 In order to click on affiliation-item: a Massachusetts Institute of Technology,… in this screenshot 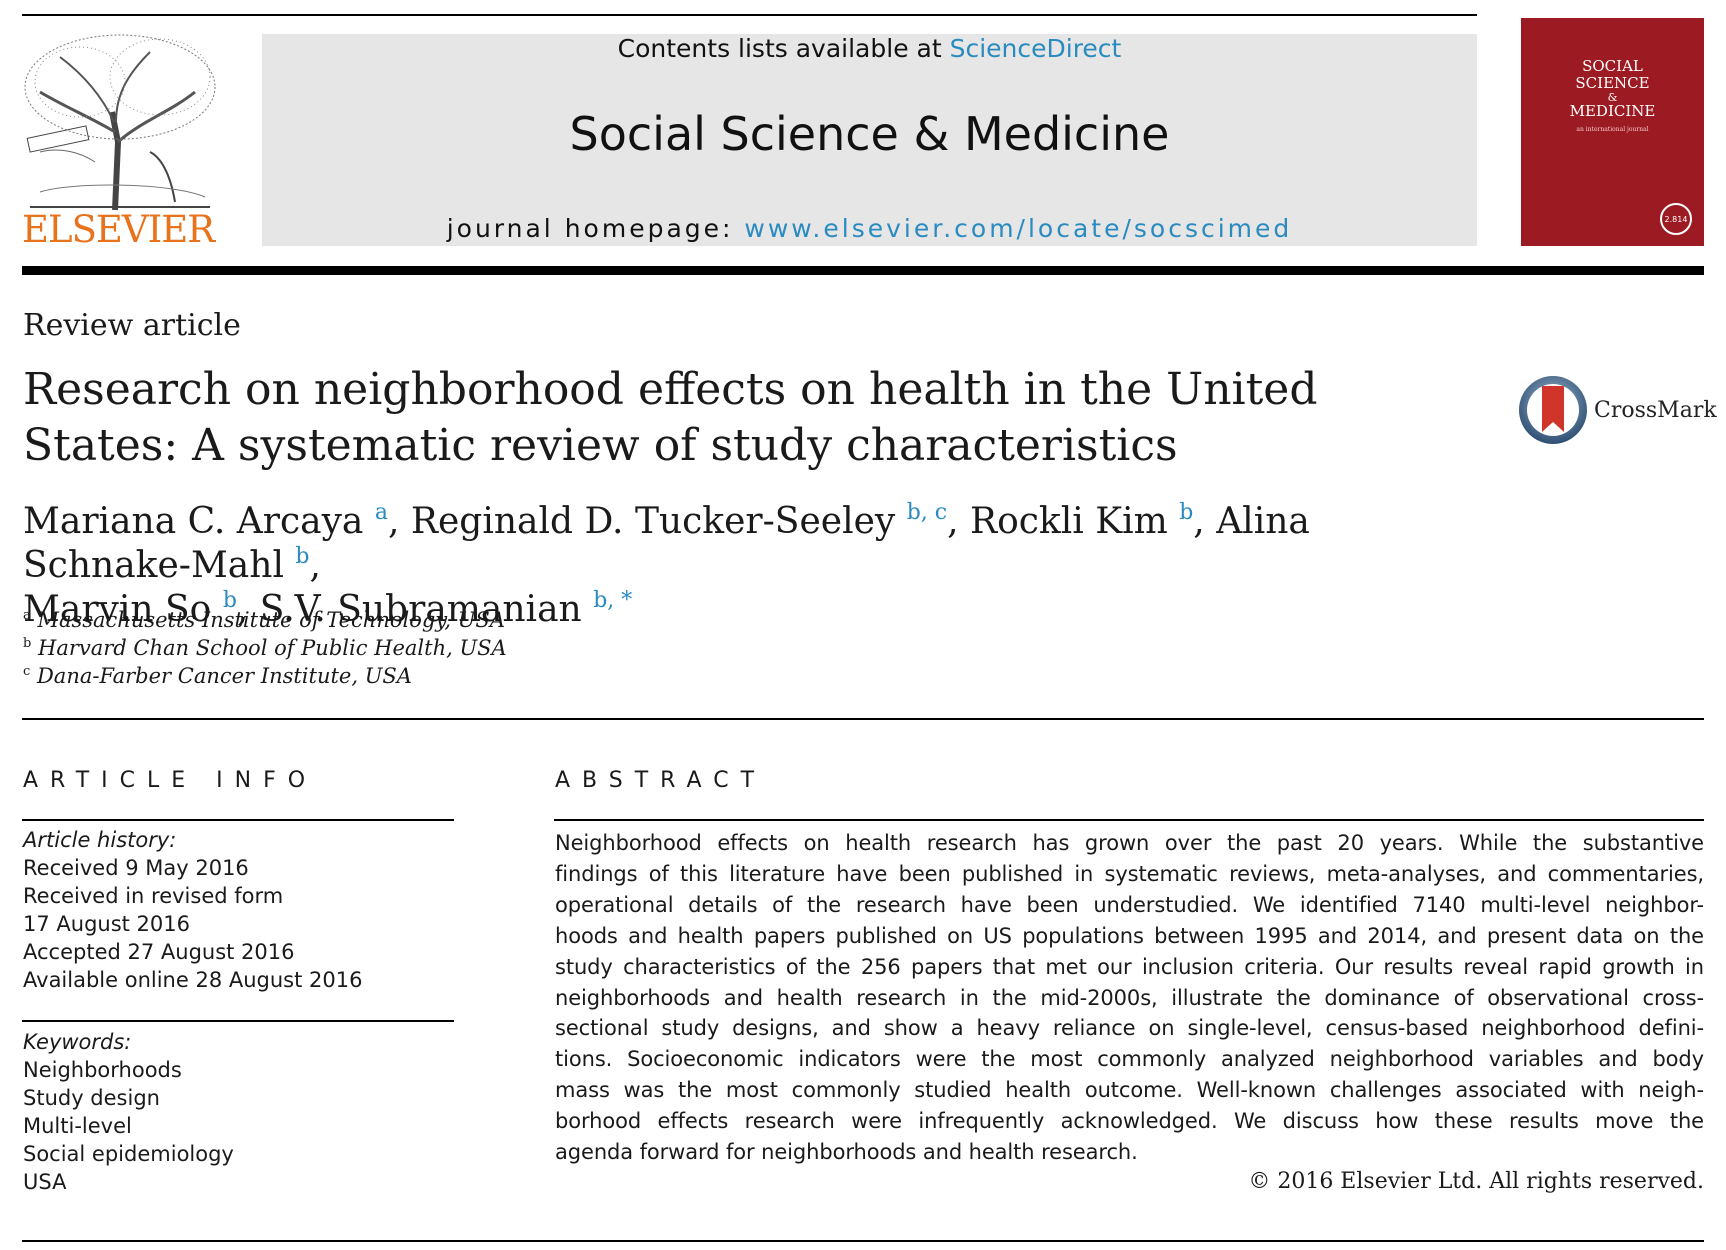, I will do `click(265, 620)`.